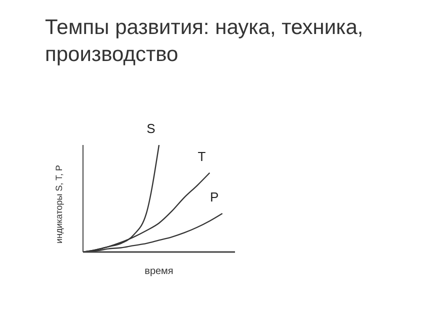 This screenshot has height=320, width=427. I want to click on y-axis-title: индикаторы S, T, P, so click(59, 204).